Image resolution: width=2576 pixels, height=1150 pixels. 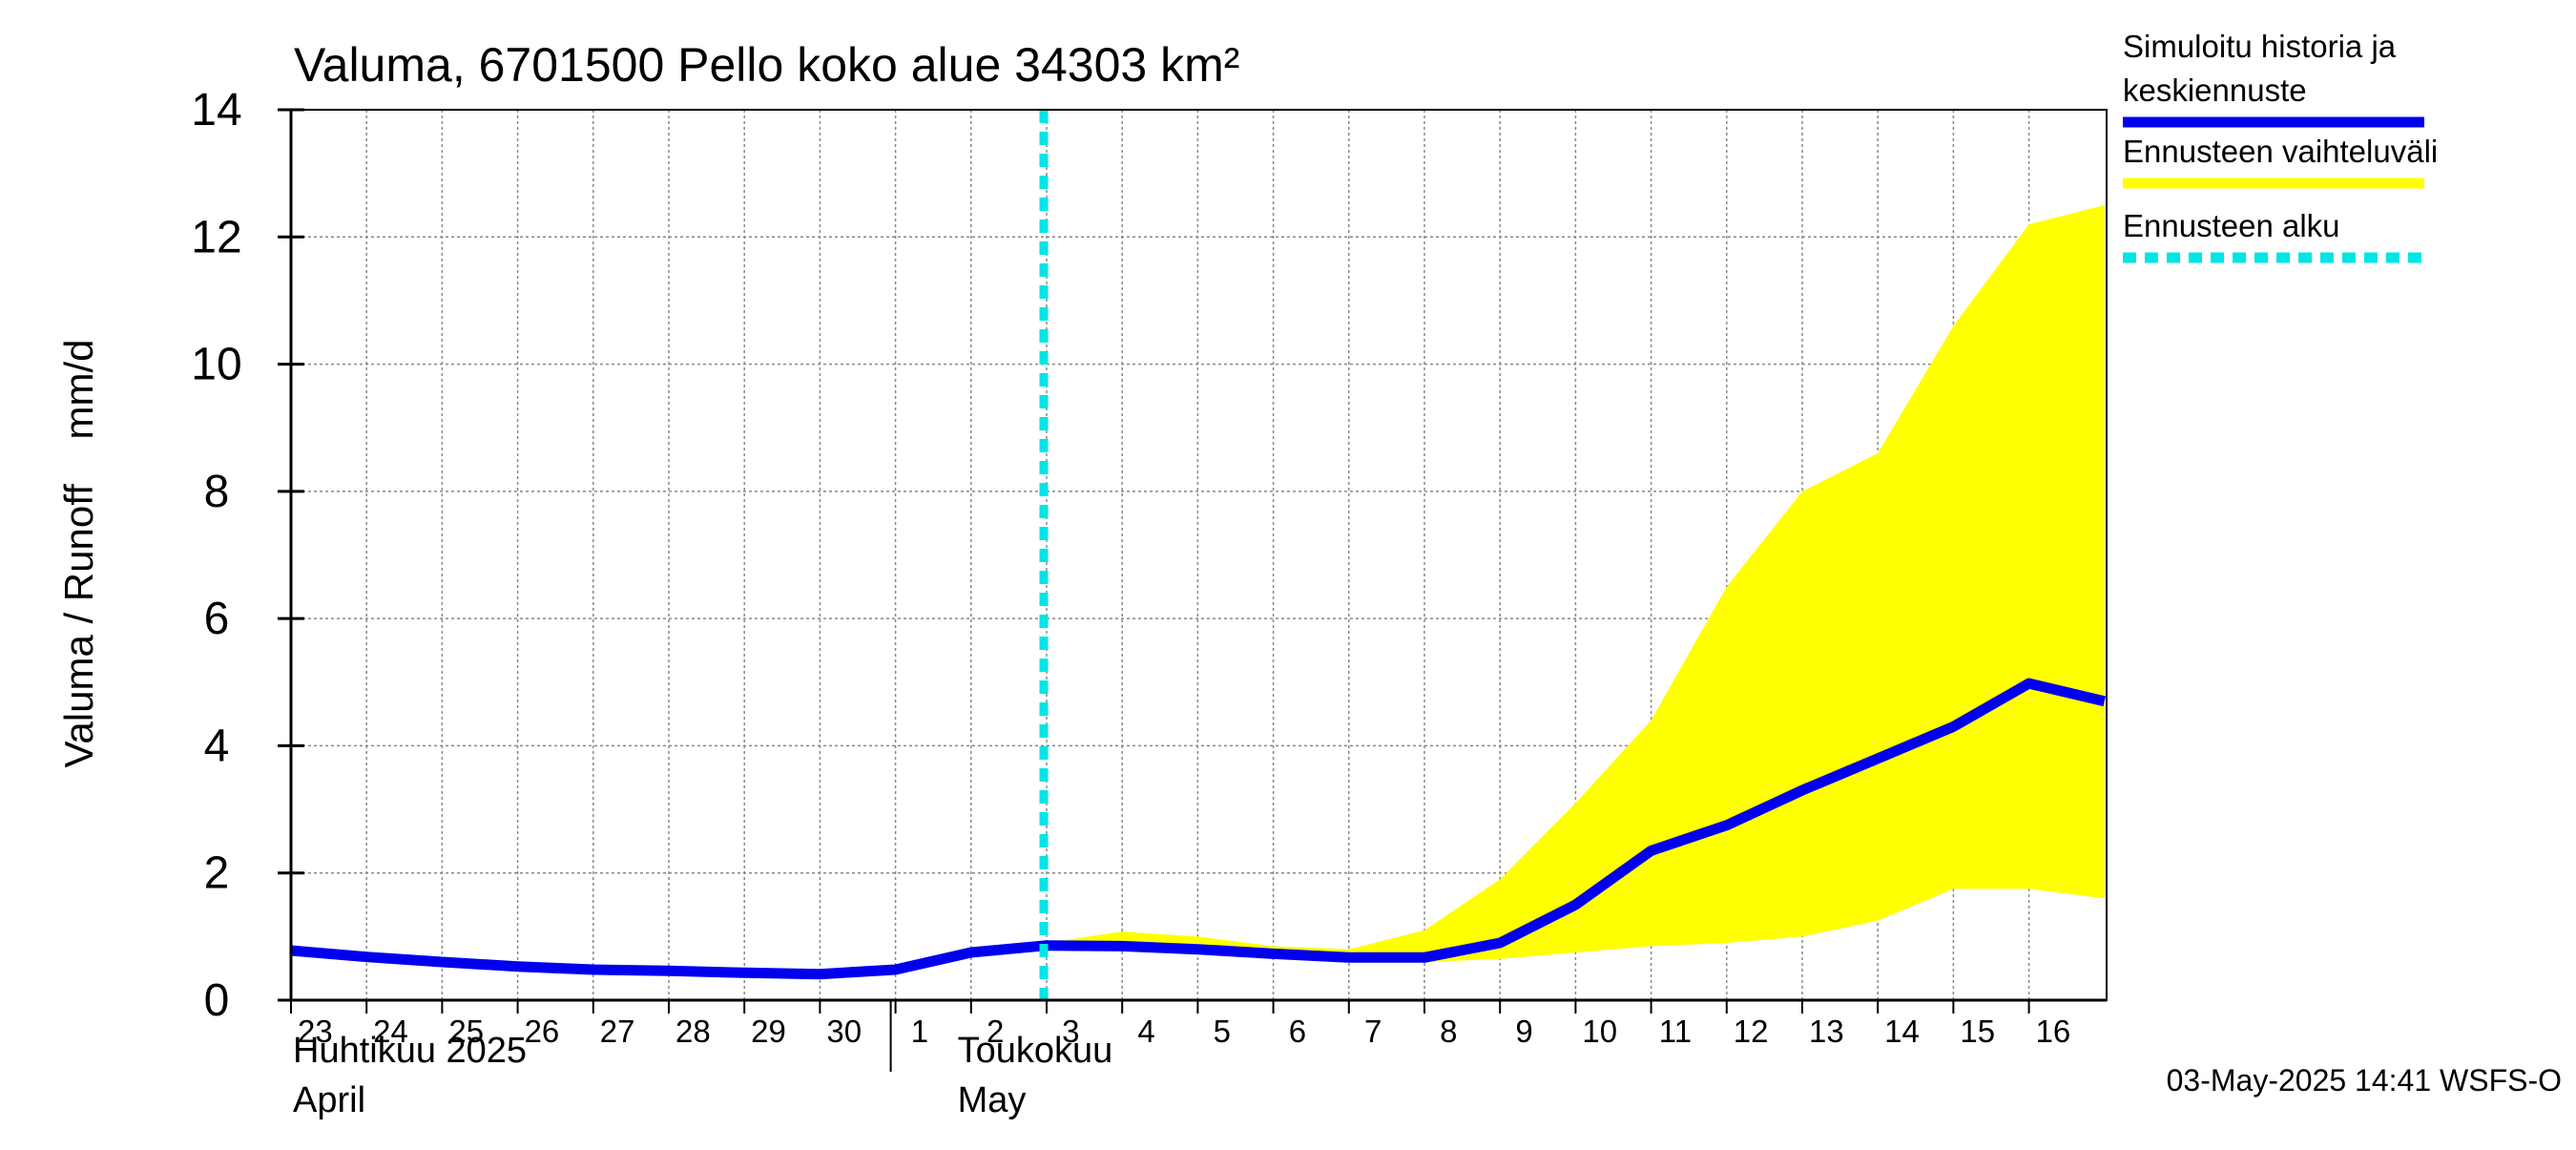 I want to click on x-tick-label: 29, so click(x=768, y=1031).